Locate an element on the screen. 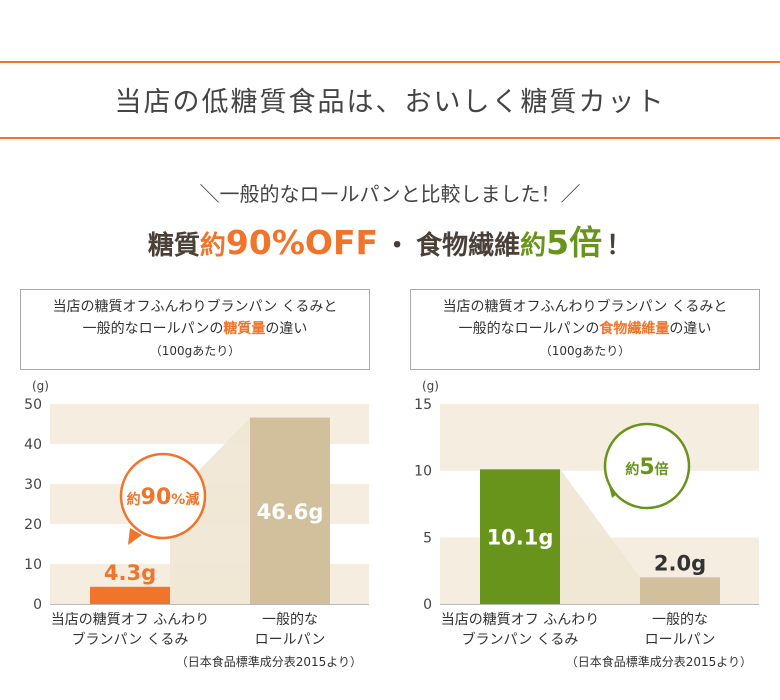  headline-part6: 約 is located at coordinates (533, 246).